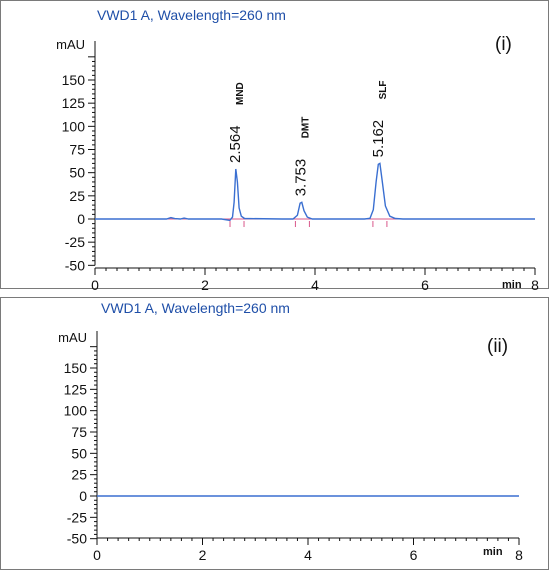 This screenshot has width=550, height=571. I want to click on peak-retention-time: 2.564, so click(235, 144).